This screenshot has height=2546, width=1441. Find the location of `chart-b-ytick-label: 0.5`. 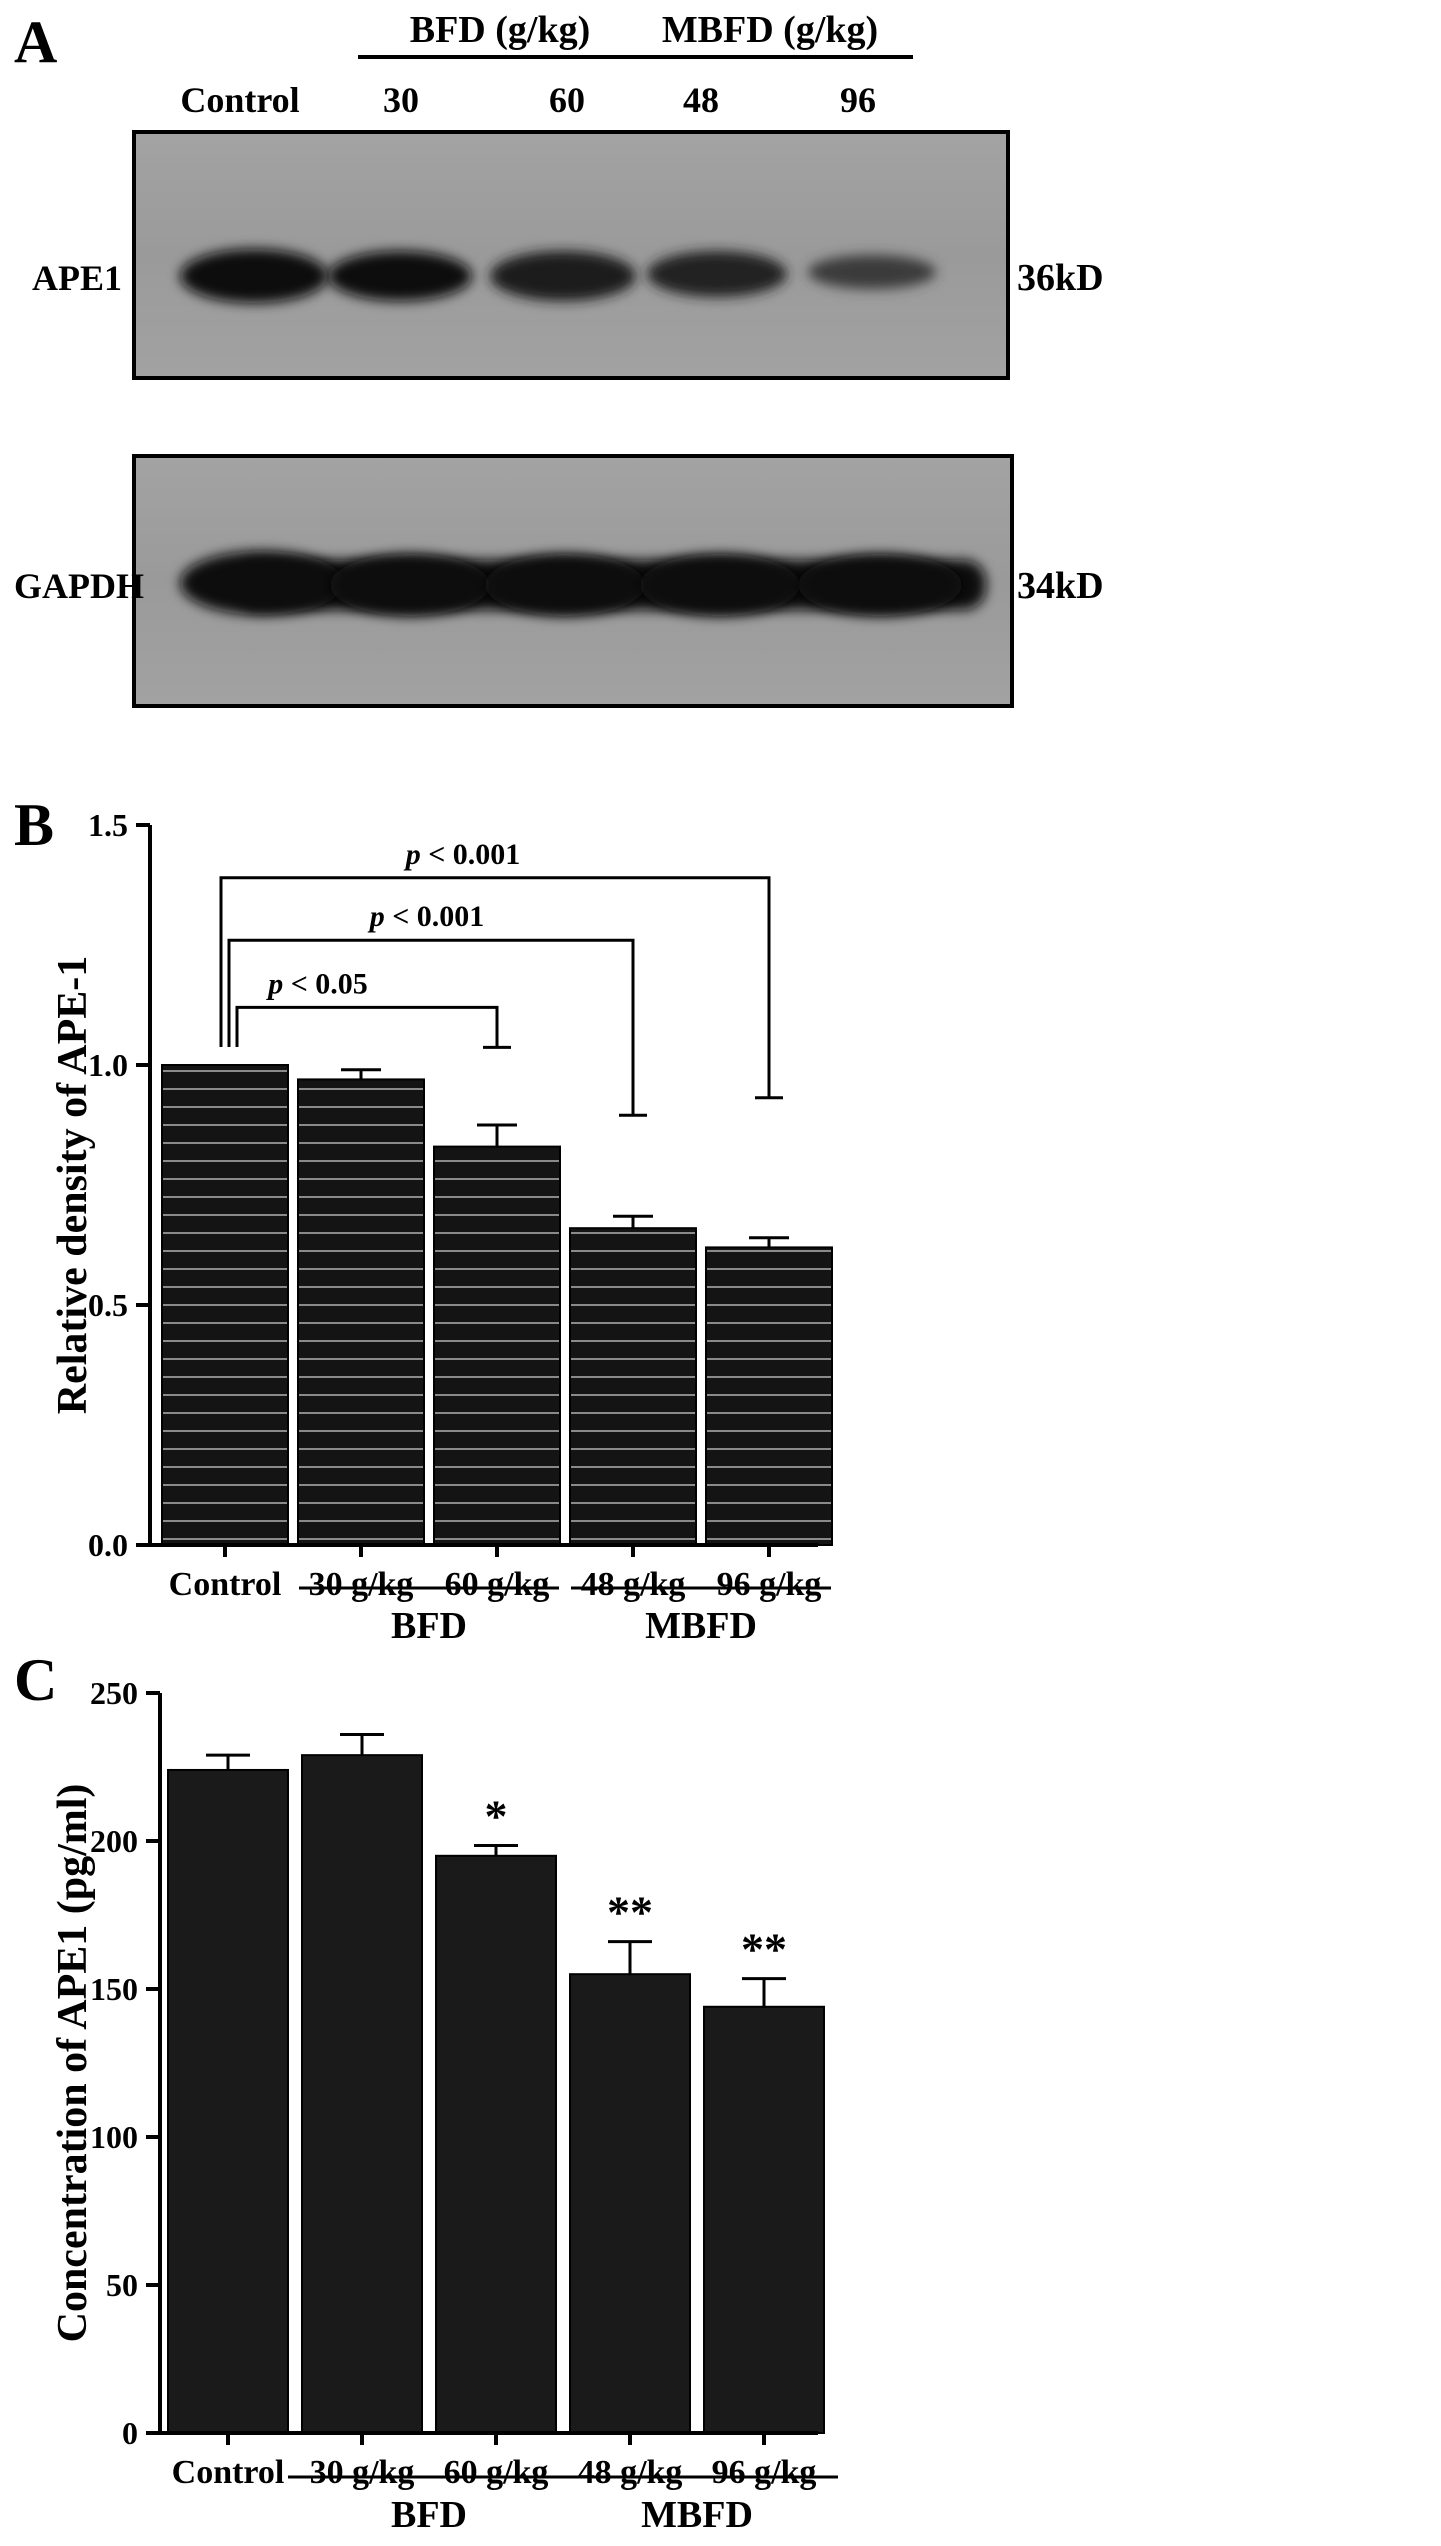

chart-b-ytick-label: 0.5 is located at coordinates (108, 1305).